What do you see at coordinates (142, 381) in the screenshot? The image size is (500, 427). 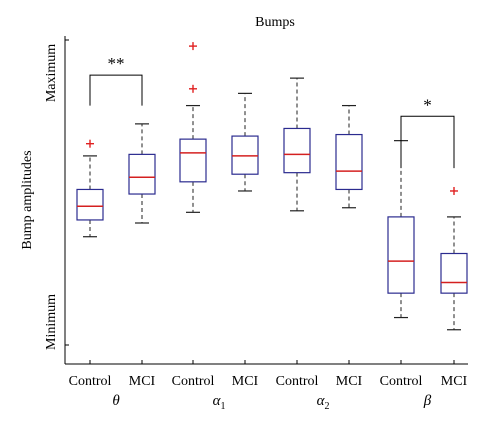 I see `x-tick-label-1: MCI` at bounding box center [142, 381].